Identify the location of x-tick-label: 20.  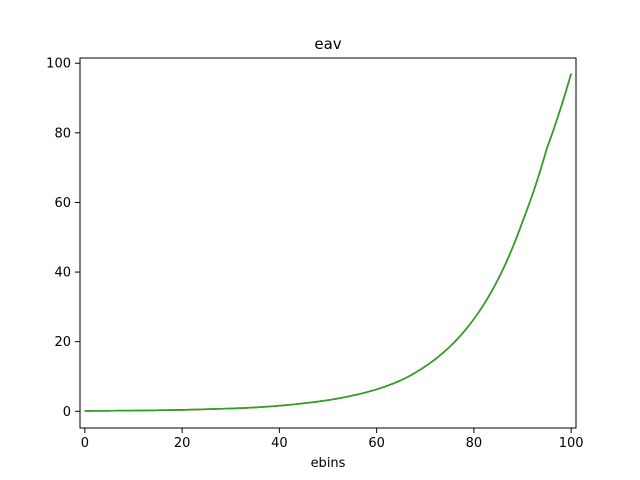
(182, 443).